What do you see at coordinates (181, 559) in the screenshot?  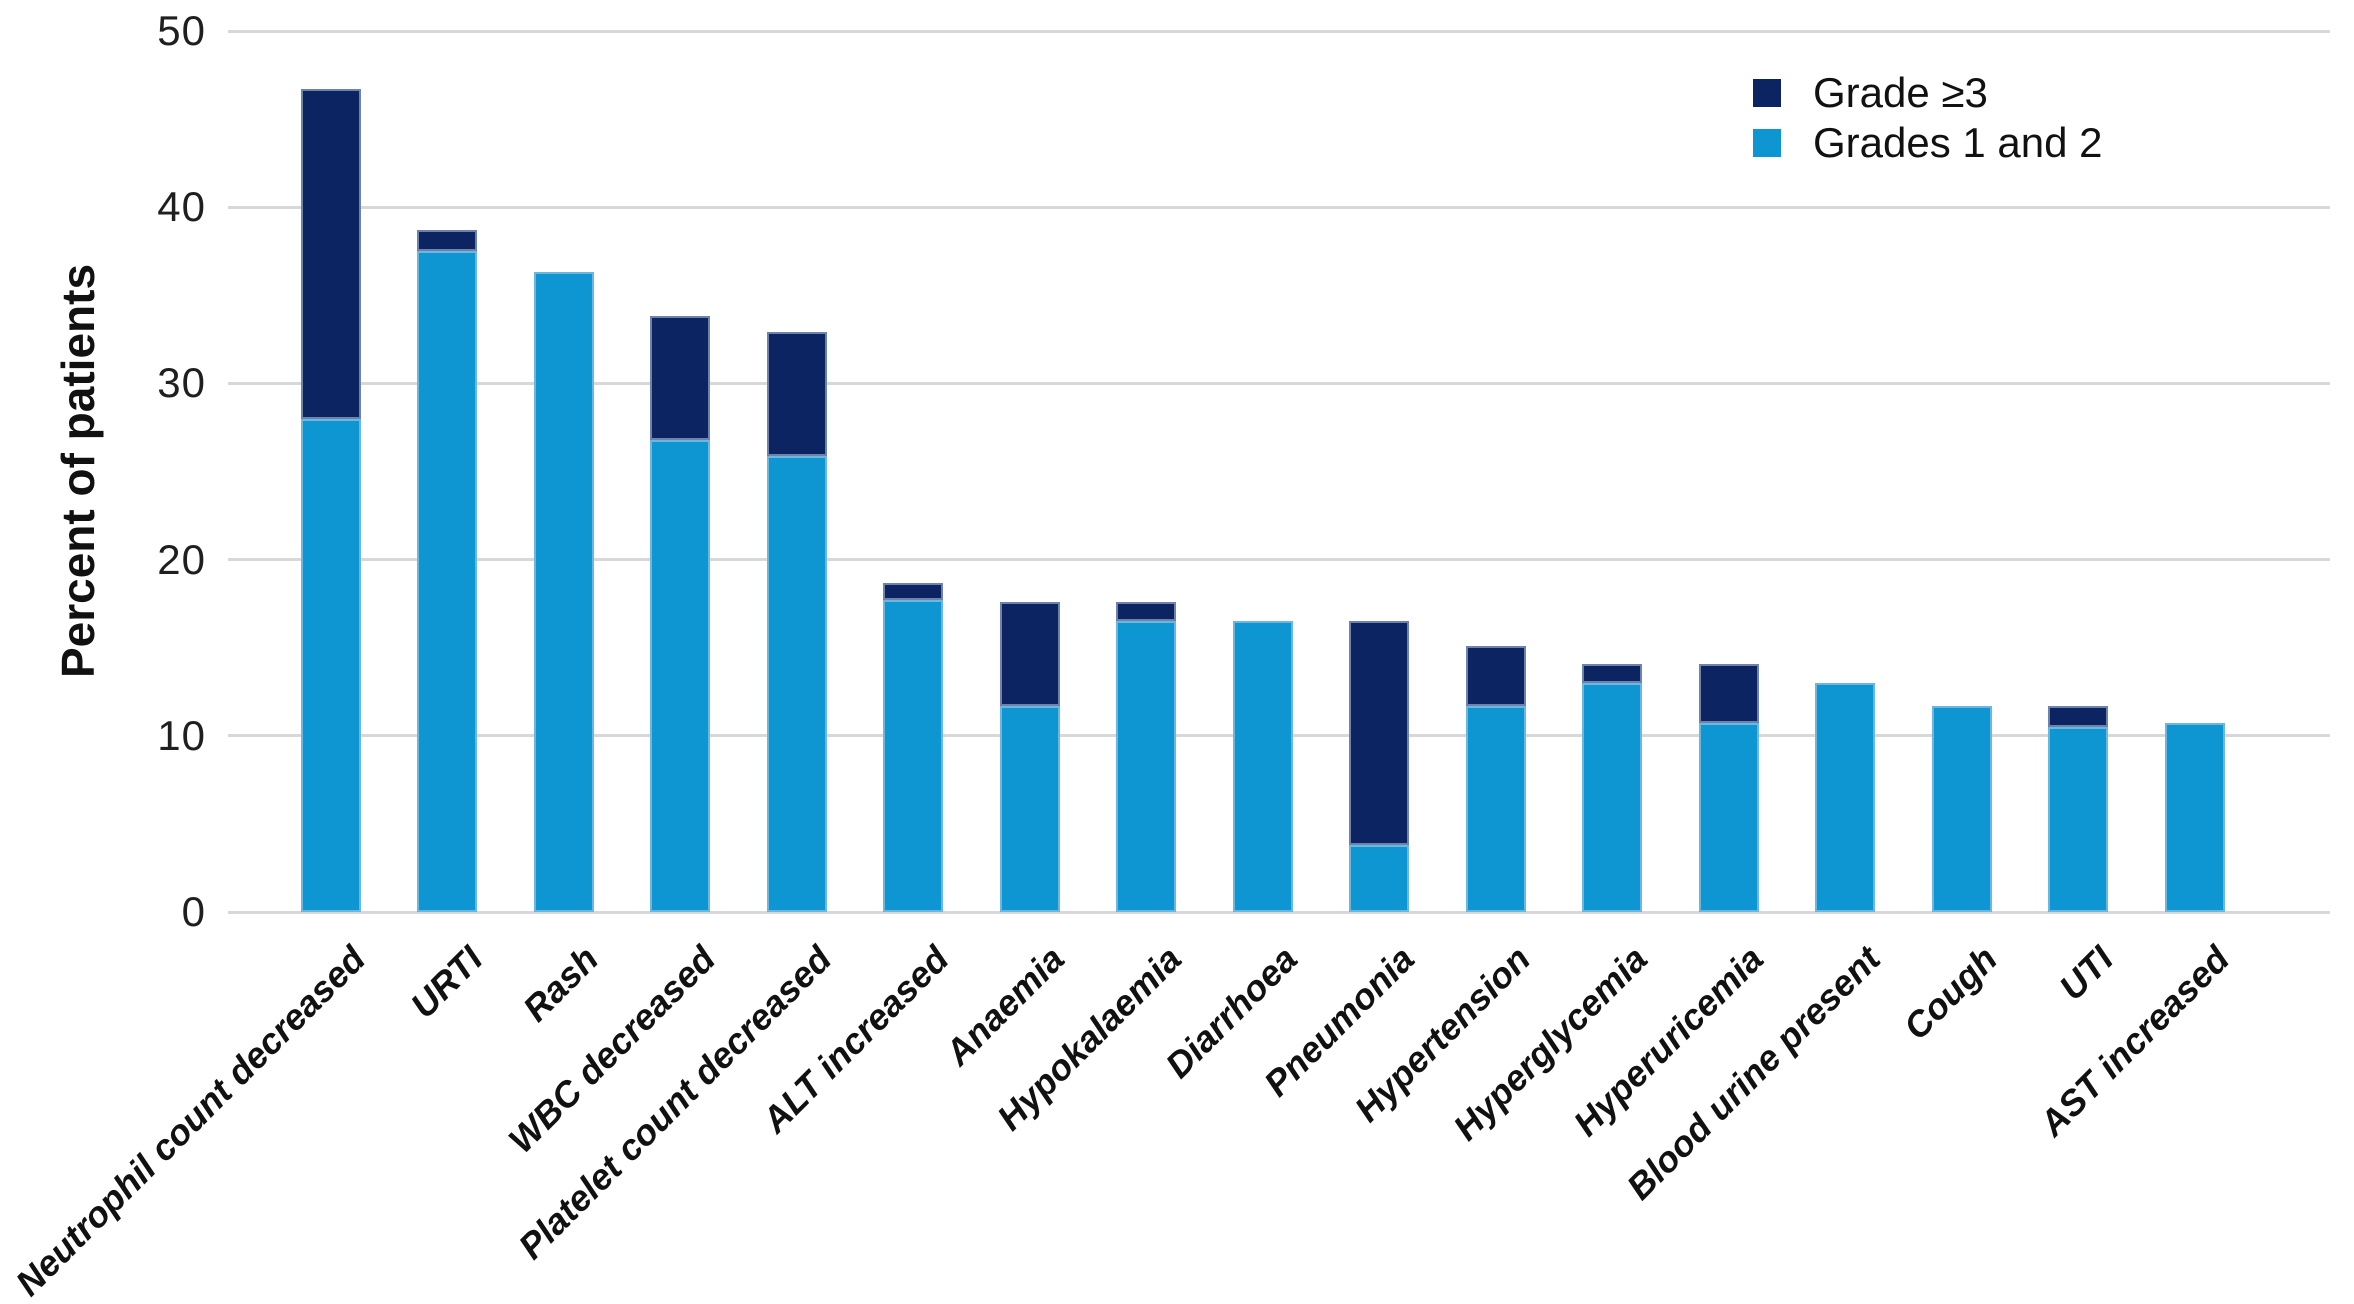 I see `y-tick-label-20: 20` at bounding box center [181, 559].